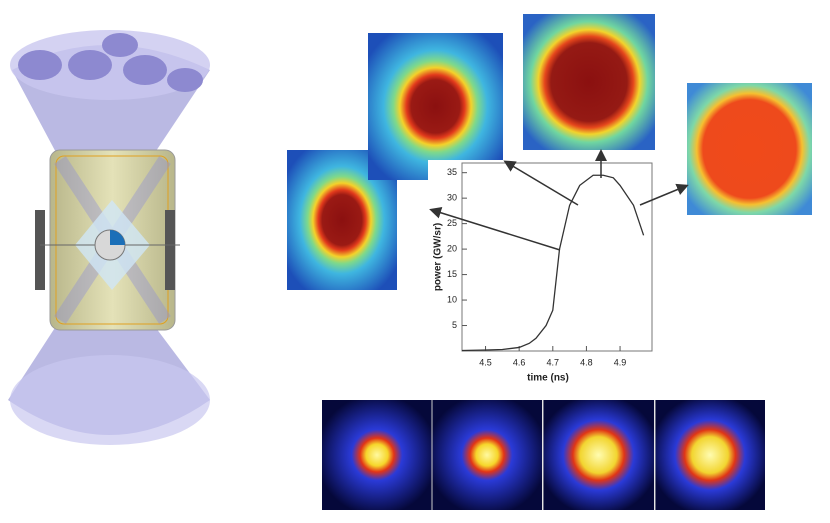  What do you see at coordinates (559, 200) in the screenshot?
I see `arrows` at bounding box center [559, 200].